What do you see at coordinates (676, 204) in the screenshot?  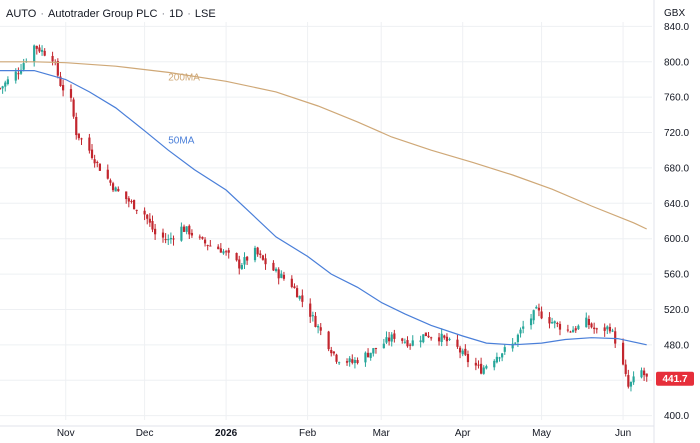 I see `y-tick-label: 640.0` at bounding box center [676, 204].